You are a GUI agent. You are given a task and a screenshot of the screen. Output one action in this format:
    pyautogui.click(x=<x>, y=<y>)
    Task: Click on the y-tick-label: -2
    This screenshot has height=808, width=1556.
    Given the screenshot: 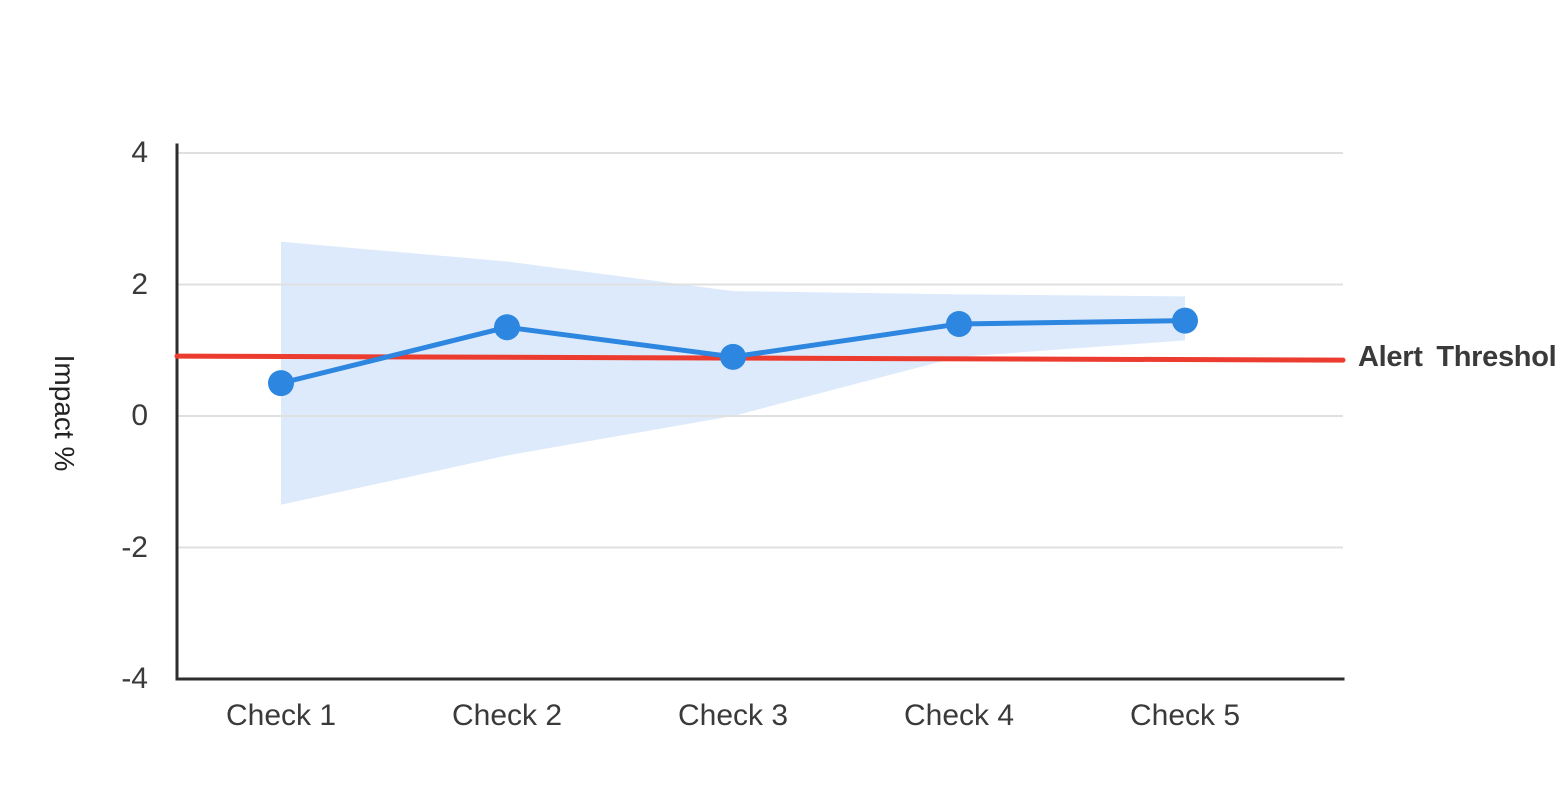 What is the action you would take?
    pyautogui.click(x=134, y=547)
    